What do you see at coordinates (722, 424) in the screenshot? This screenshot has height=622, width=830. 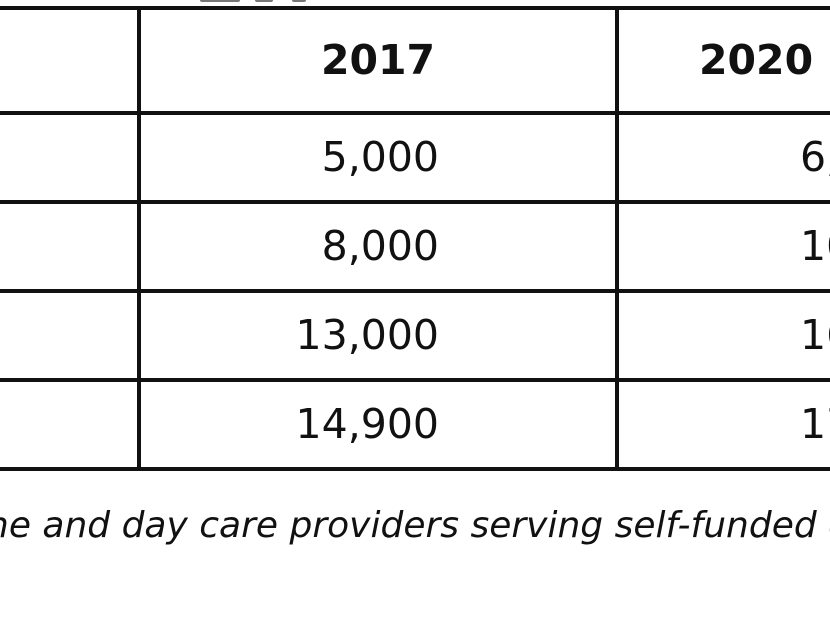 I see `cell-2020: 17,` at bounding box center [722, 424].